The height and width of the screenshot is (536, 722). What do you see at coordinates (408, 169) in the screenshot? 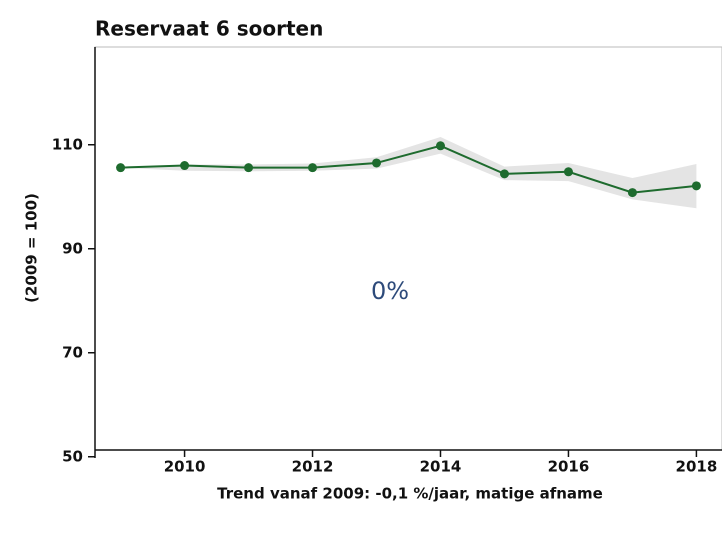
I see `trend-line` at bounding box center [408, 169].